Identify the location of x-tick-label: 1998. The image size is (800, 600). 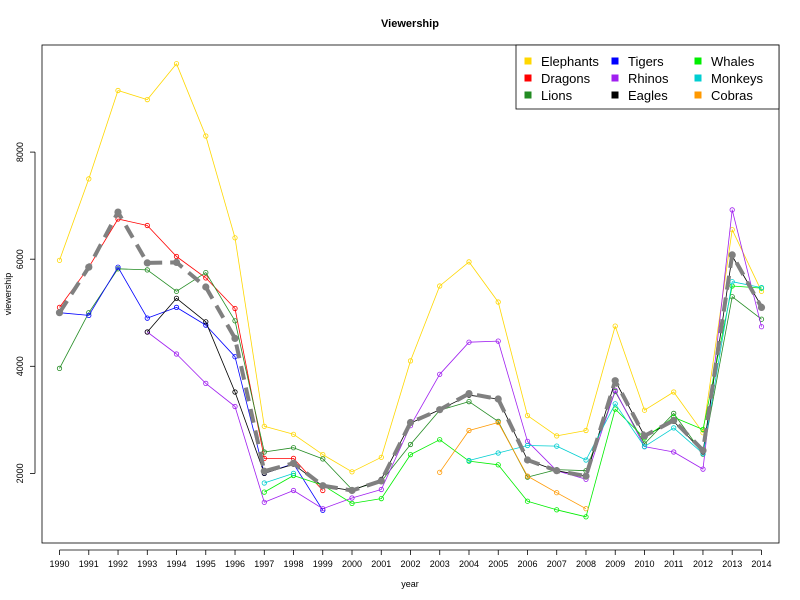
(294, 564).